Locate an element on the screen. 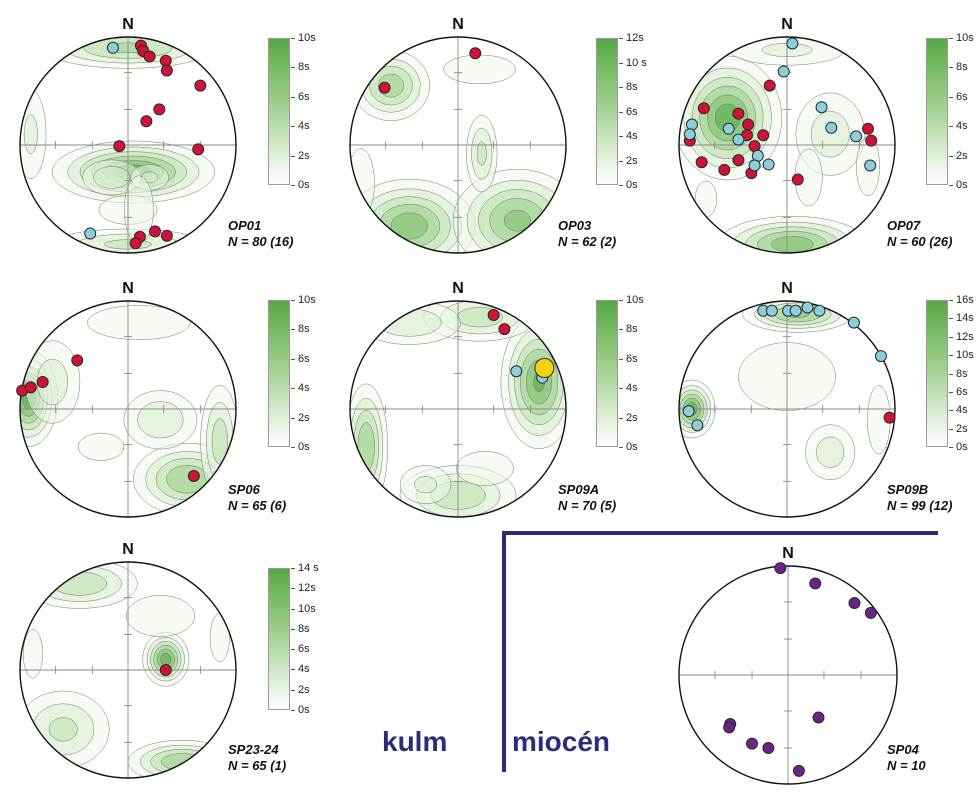 The height and width of the screenshot is (803, 980). legend-tick-label: 16s is located at coordinates (965, 300).